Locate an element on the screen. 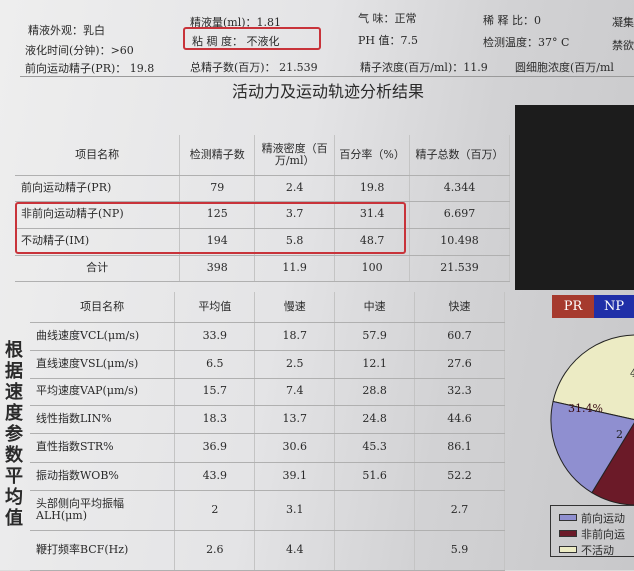 This screenshot has width=634, height=571. side-label: 根据速度参数平均值 is located at coordinates (14, 434).